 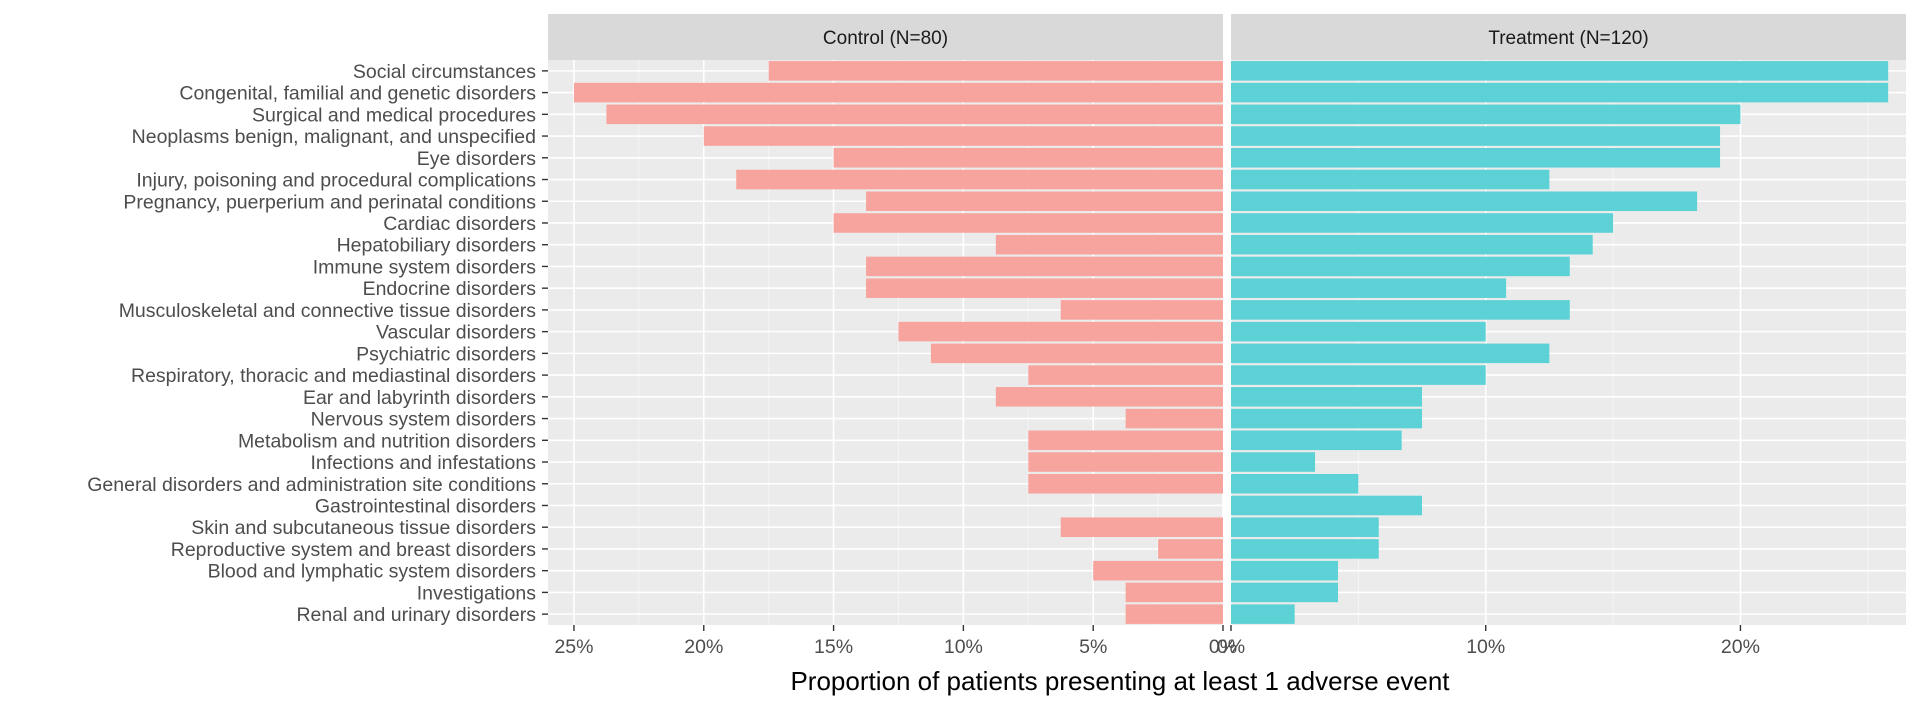 I want to click on category-label: Immune system disorders, so click(x=424, y=267).